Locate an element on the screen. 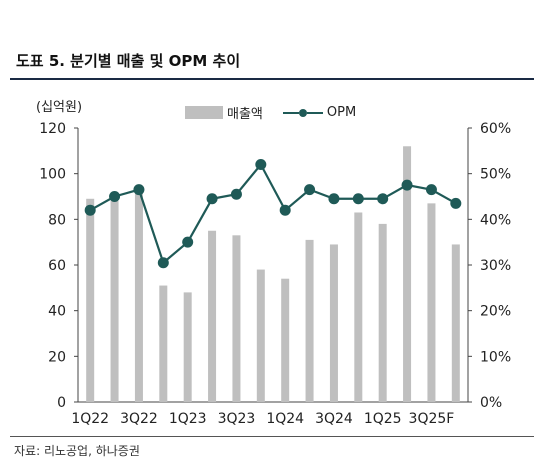  y-right-tick-label: 0% is located at coordinates (491, 403).